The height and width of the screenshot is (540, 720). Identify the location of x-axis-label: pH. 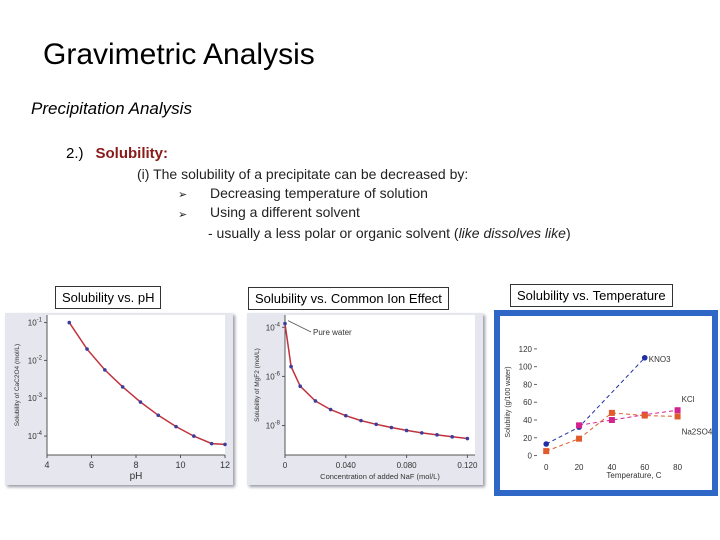
(136, 476).